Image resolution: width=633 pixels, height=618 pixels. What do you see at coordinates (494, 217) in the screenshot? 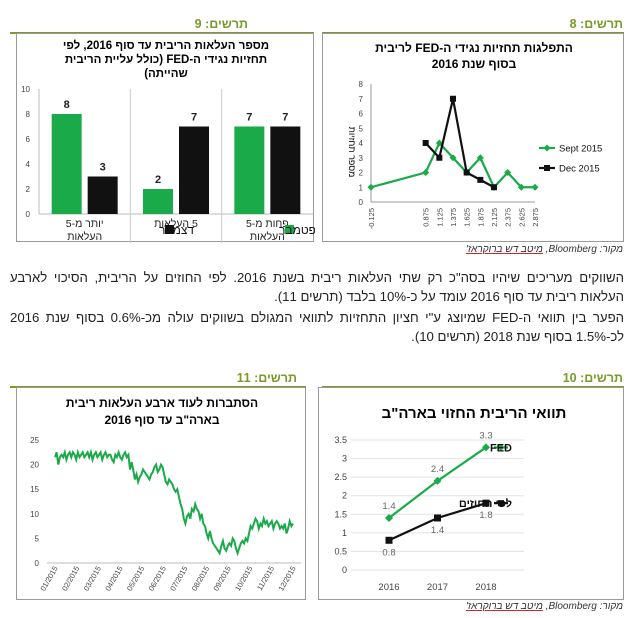
I see `x-tick-label: 2.125` at bounding box center [494, 217].